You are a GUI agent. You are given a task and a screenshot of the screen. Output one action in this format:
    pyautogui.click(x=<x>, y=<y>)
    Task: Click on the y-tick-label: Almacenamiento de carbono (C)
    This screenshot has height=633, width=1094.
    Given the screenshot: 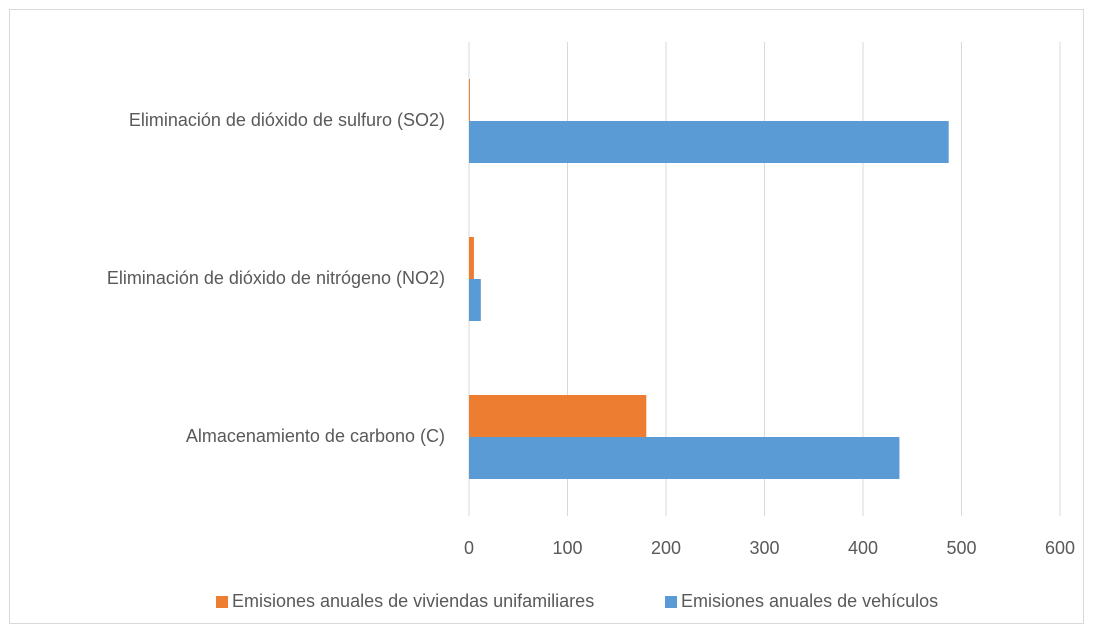 What is the action you would take?
    pyautogui.click(x=315, y=436)
    